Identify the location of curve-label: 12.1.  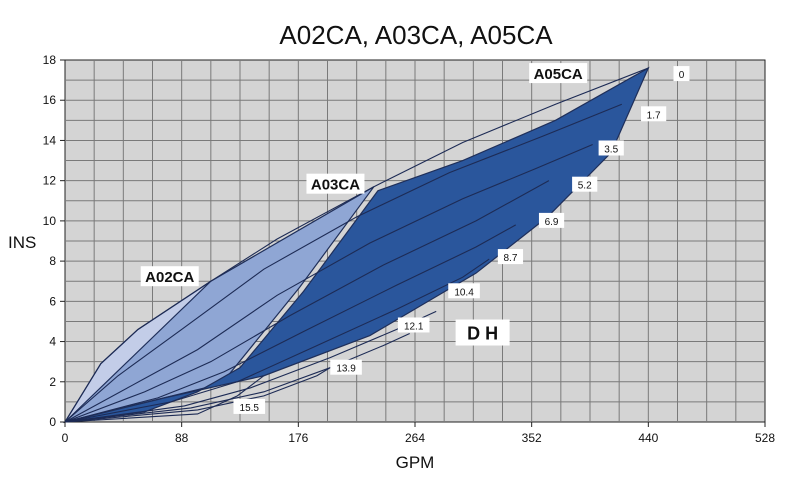
(414, 326).